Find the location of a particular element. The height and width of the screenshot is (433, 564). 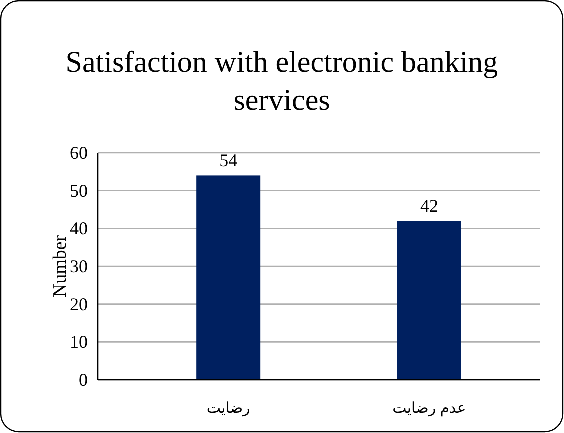

y-axis-title: Number is located at coordinates (60, 266).